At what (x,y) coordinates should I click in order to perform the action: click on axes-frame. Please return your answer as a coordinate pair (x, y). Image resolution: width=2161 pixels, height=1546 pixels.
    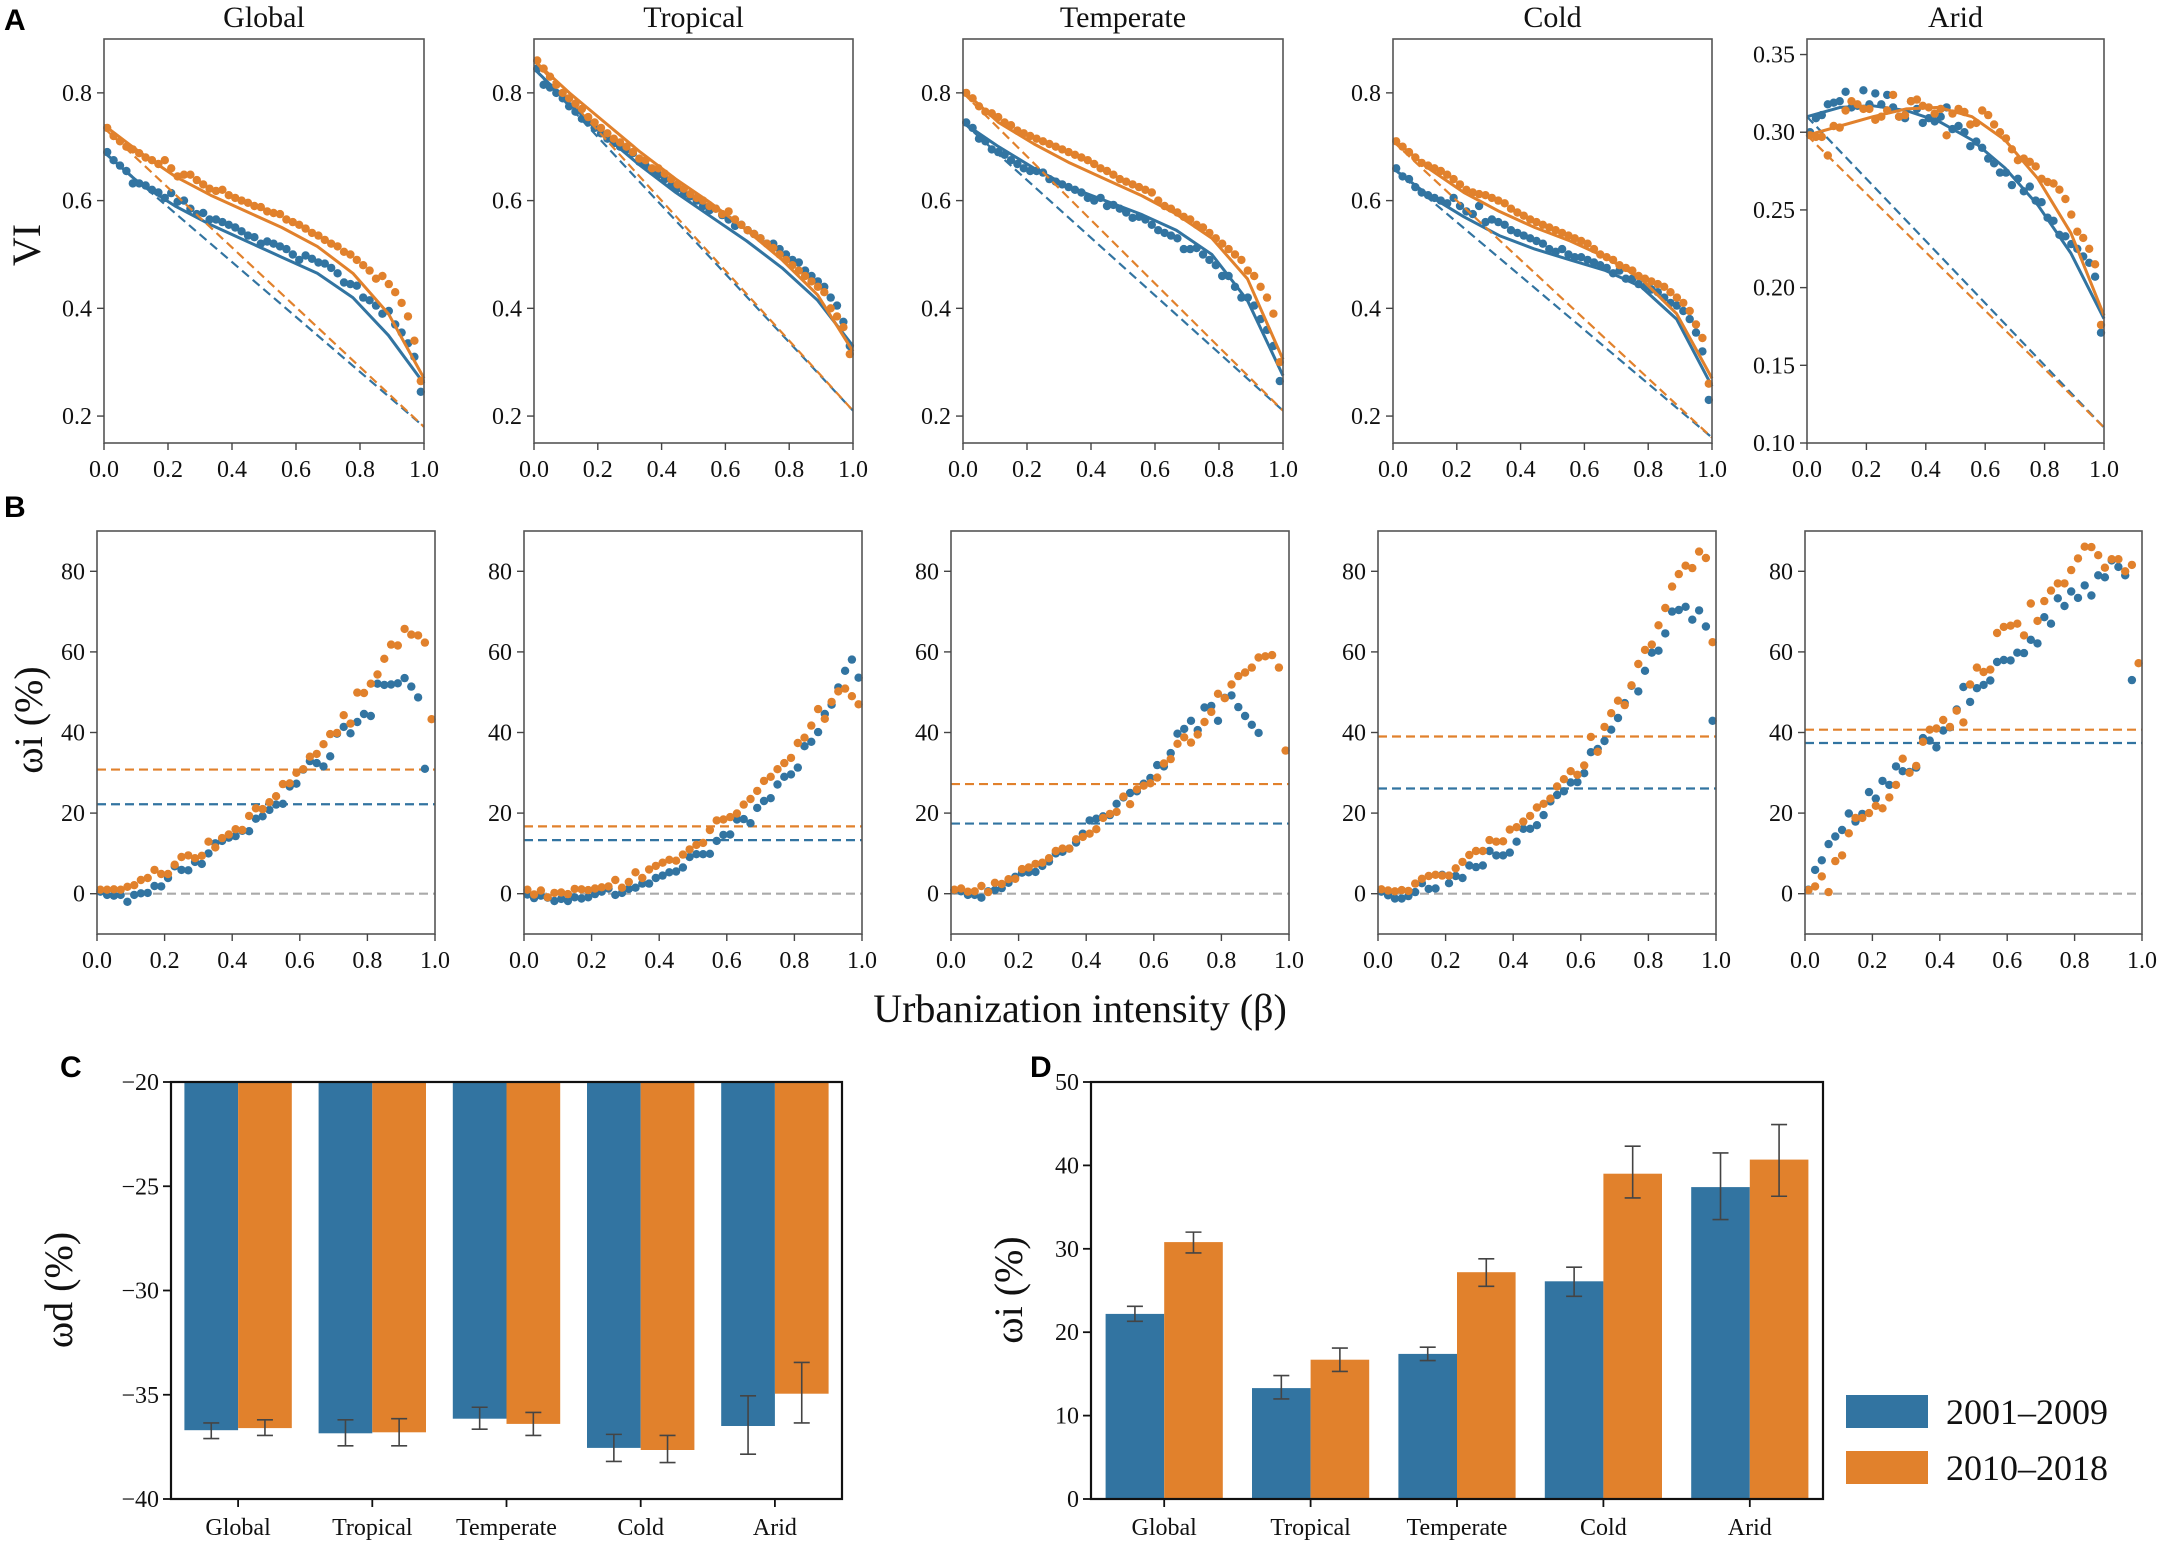
    Looking at the image, I should click on (1120, 732).